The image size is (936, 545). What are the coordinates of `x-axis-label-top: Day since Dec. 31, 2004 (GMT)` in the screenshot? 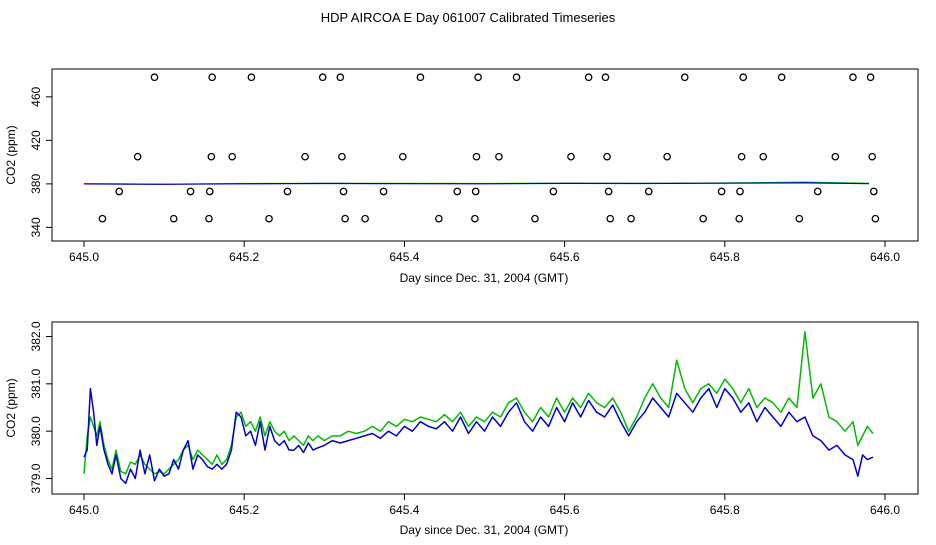 It's located at (484, 278).